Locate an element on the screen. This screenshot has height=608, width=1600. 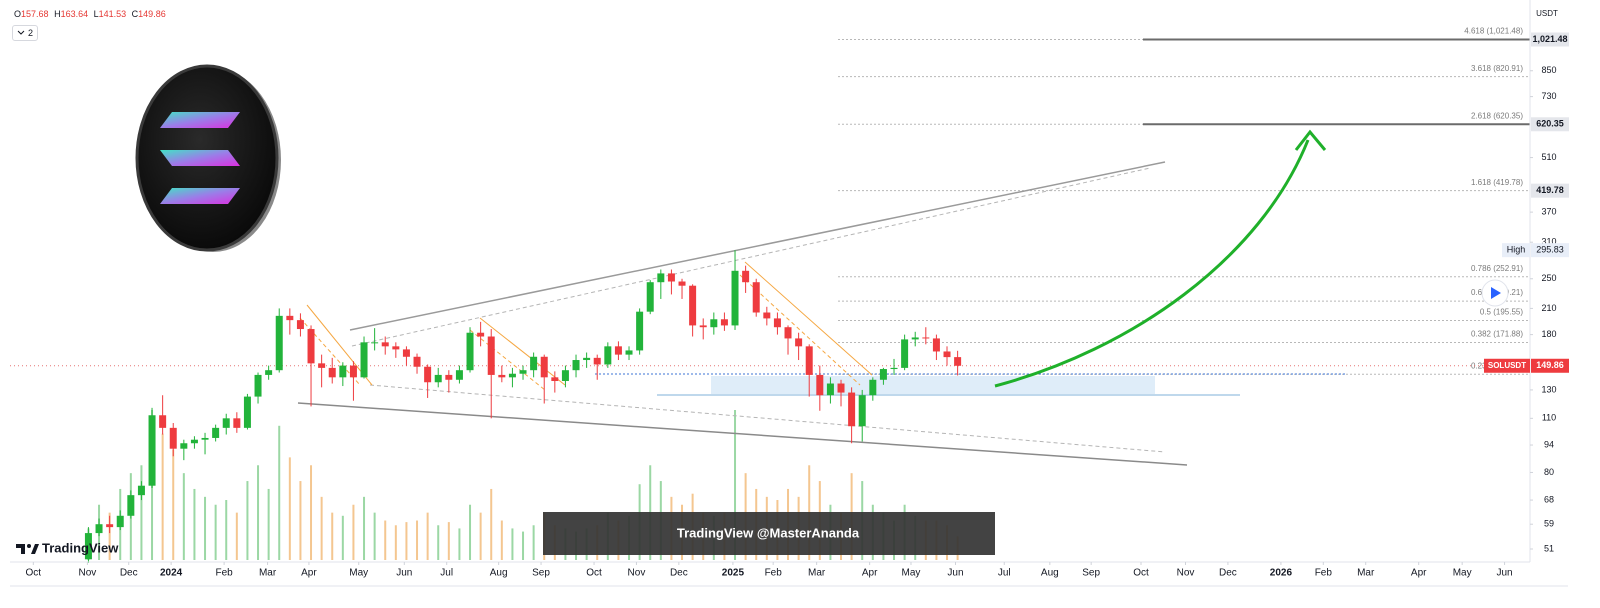
symbol-tag: SOLUSDT is located at coordinates (1507, 365).